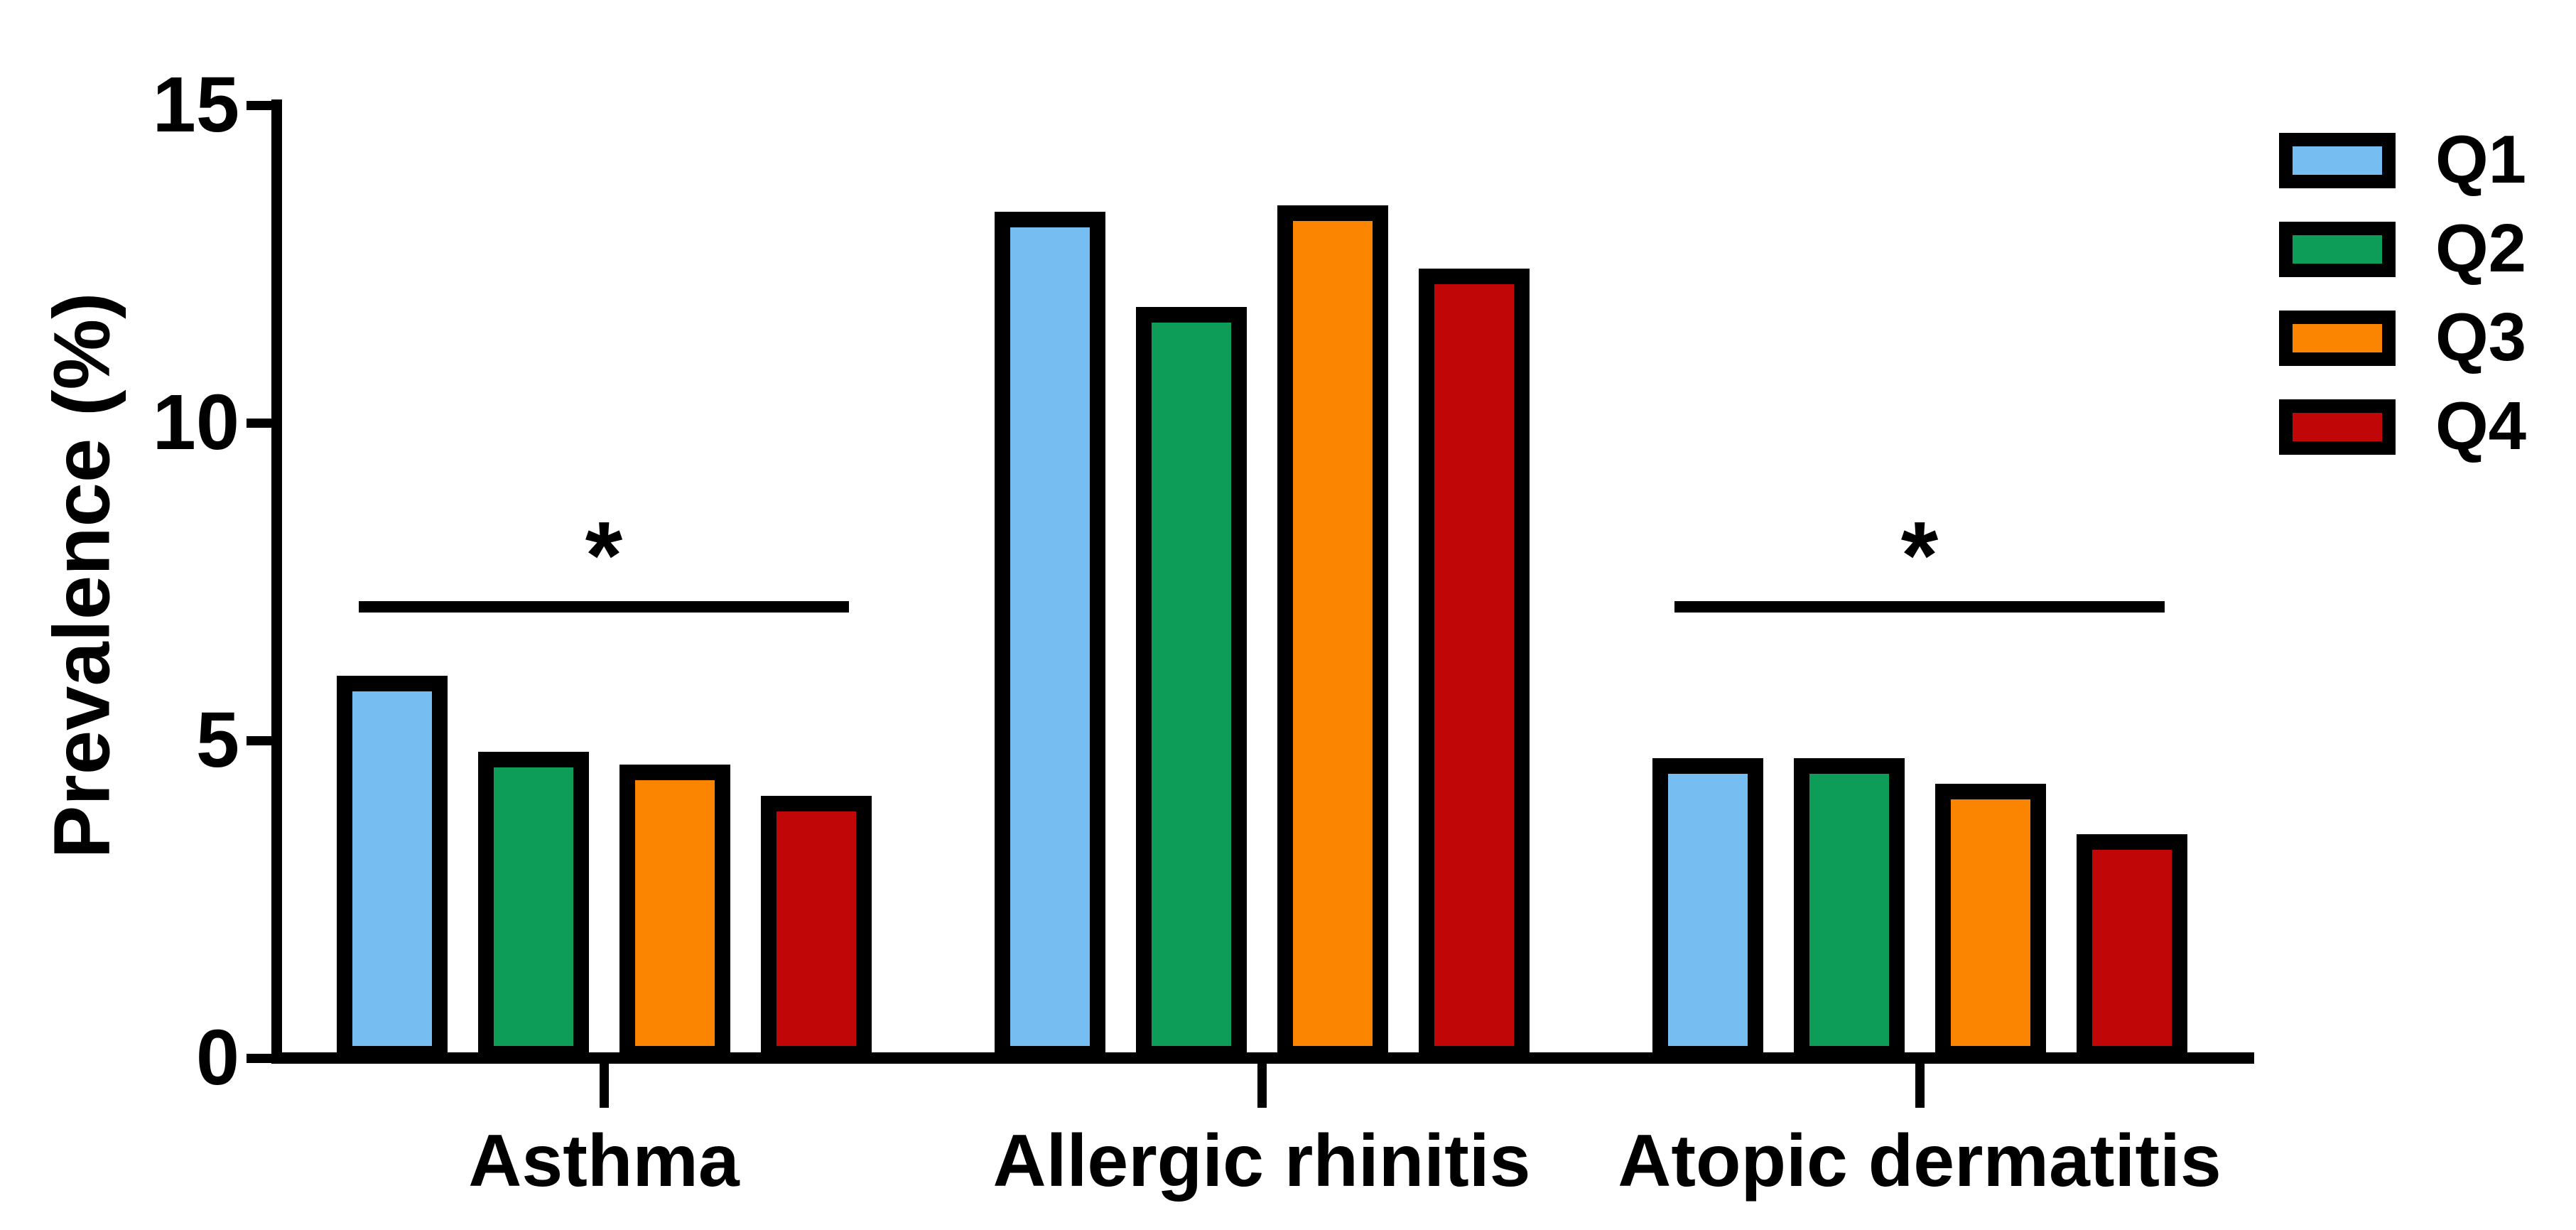 Image resolution: width=2576 pixels, height=1230 pixels. Describe the element at coordinates (604, 1161) in the screenshot. I see `x-category-label: Asthma` at that location.